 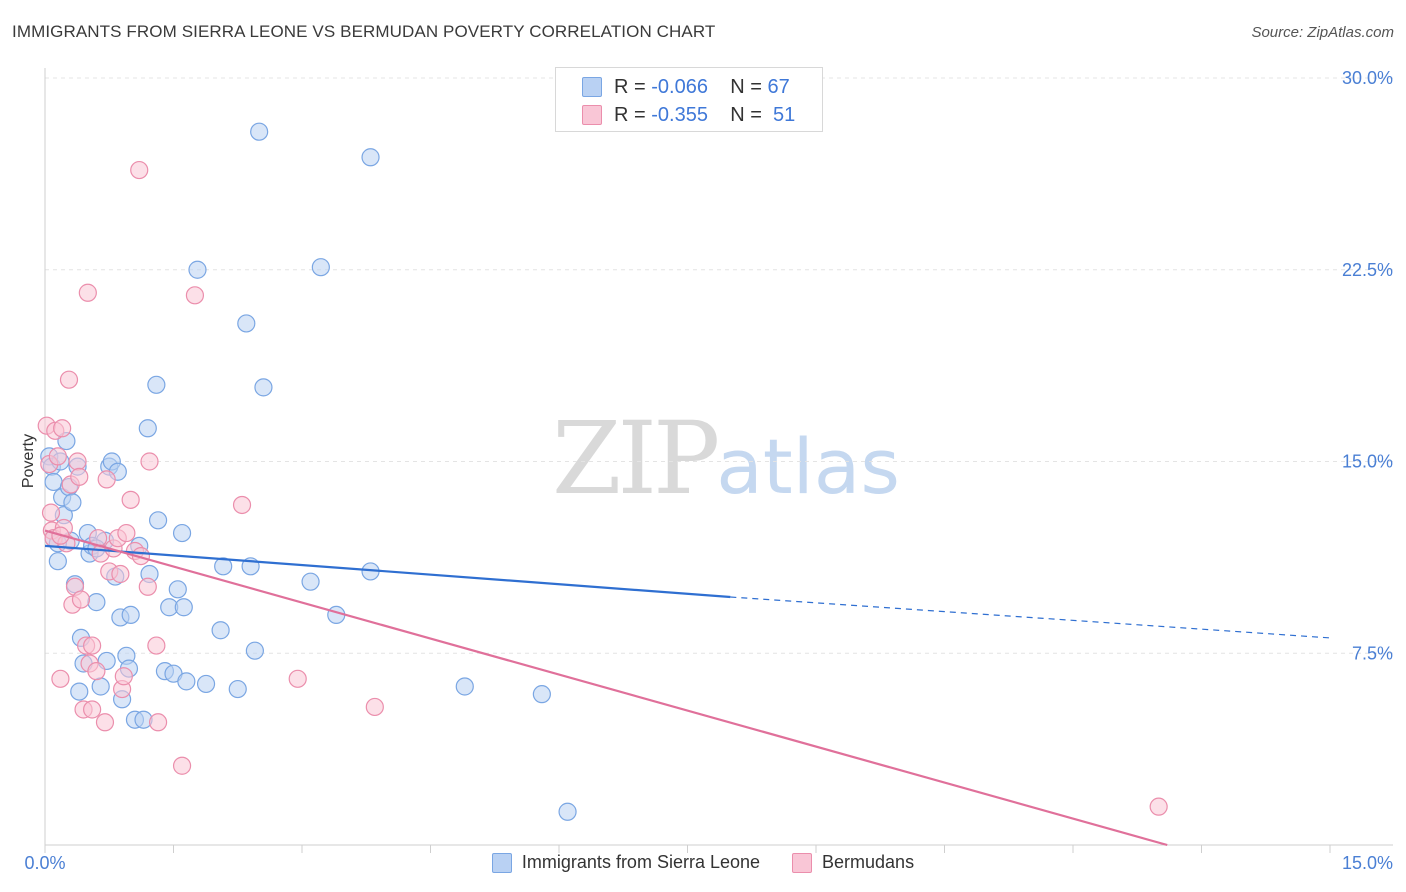 I want to click on legend-row-bermudans: R = -0.355 N = 51, so click(x=688, y=115).